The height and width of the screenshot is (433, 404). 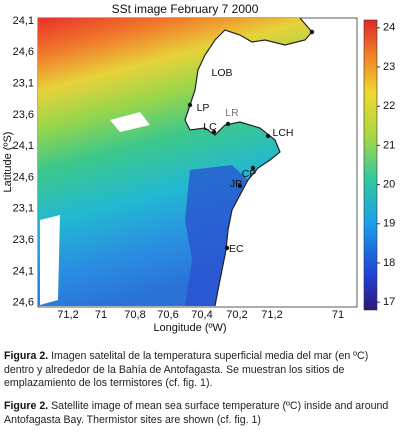 What do you see at coordinates (370, 165) in the screenshot?
I see `colorbar` at bounding box center [370, 165].